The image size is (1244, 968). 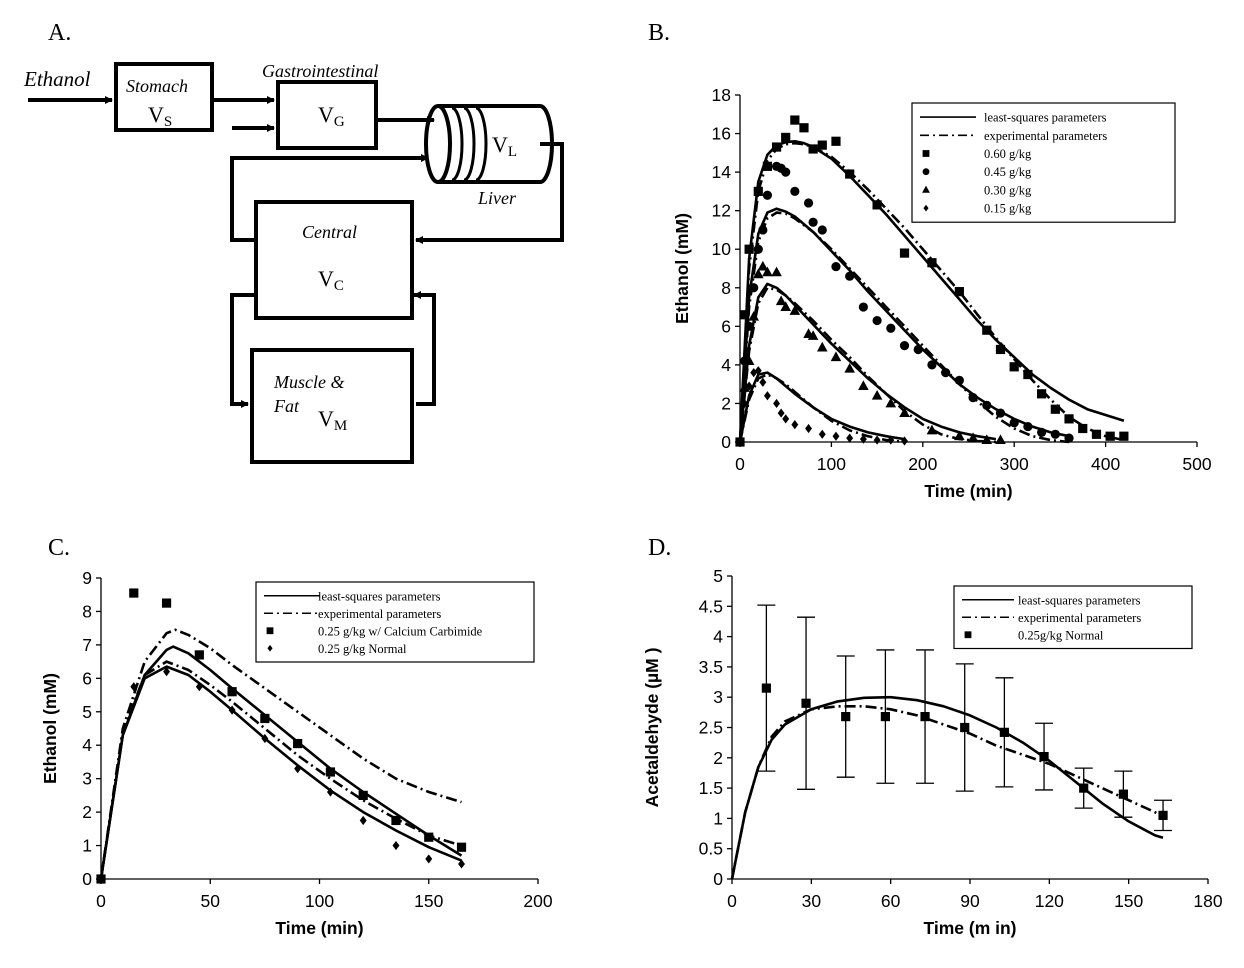 What do you see at coordinates (969, 928) in the screenshot?
I see `chart-d-x-axis-label: Time (m in)` at bounding box center [969, 928].